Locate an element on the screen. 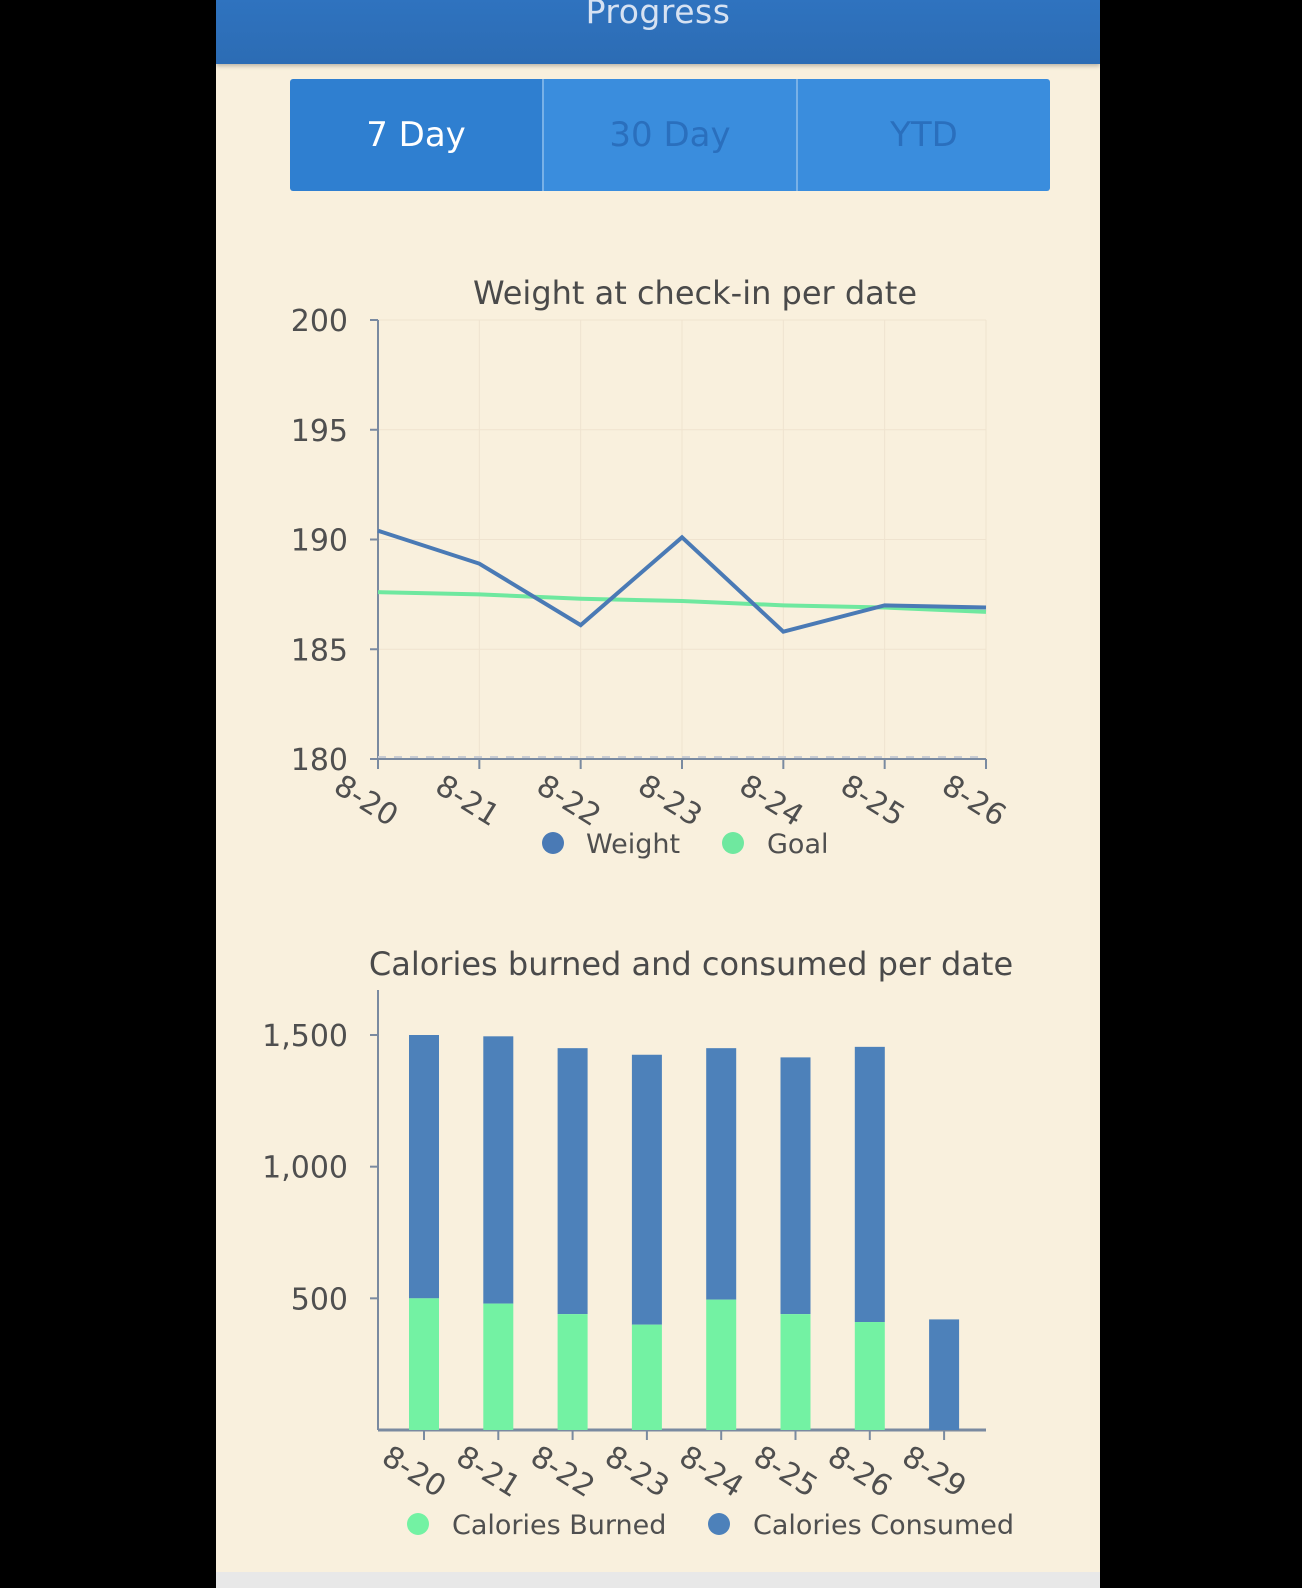  range-tabs: 7 Day 30 Day YTD is located at coordinates (670, 135).